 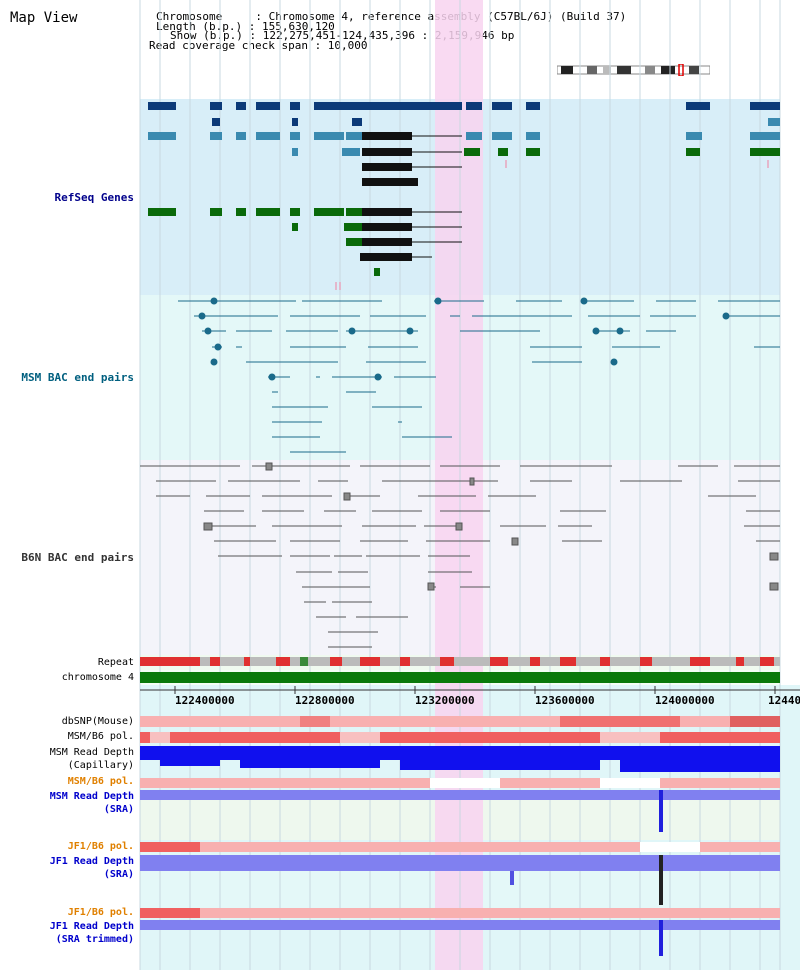 What do you see at coordinates (115, 662) in the screenshot?
I see `repeat-label: Repeat` at bounding box center [115, 662].